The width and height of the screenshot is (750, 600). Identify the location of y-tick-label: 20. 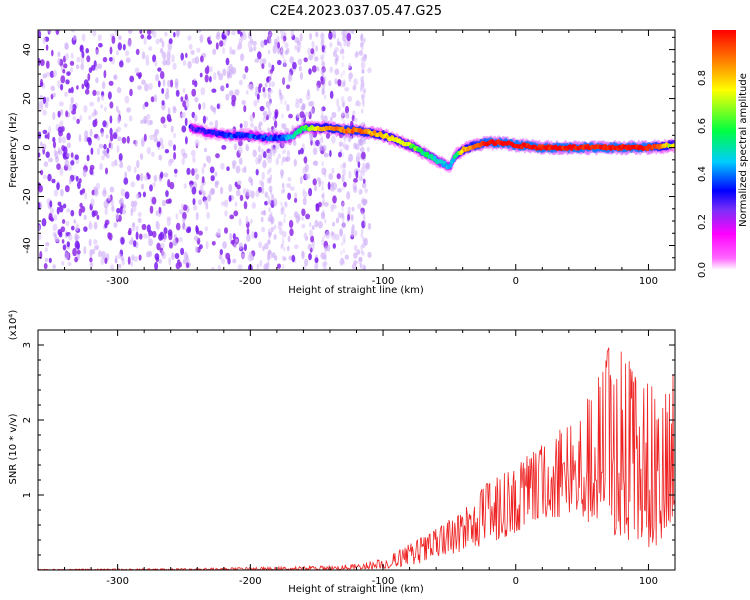
(27, 98).